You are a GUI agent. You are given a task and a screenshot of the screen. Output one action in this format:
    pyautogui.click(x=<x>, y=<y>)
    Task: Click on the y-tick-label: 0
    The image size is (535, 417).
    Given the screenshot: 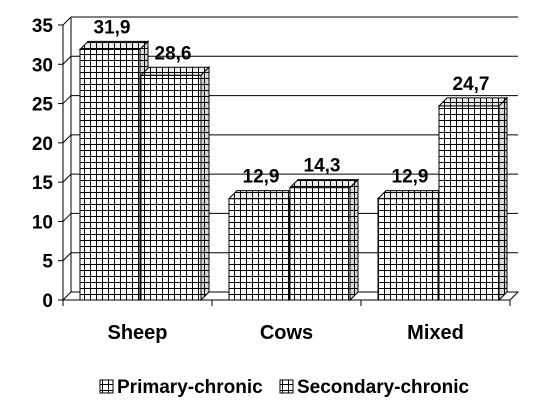 What is the action you would take?
    pyautogui.click(x=47, y=301)
    